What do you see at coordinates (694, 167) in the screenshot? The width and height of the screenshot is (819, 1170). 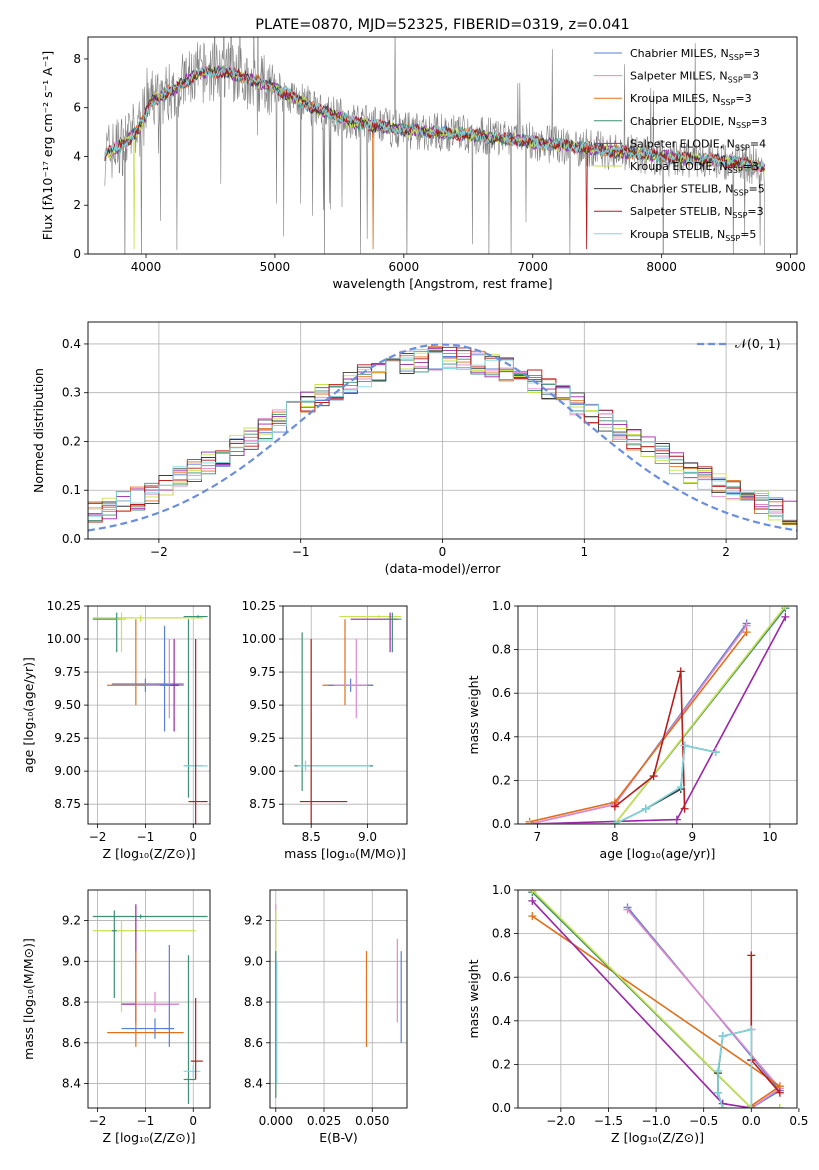 I see `legend-entry: Kroupa ELODIE, NSSP=3` at bounding box center [694, 167].